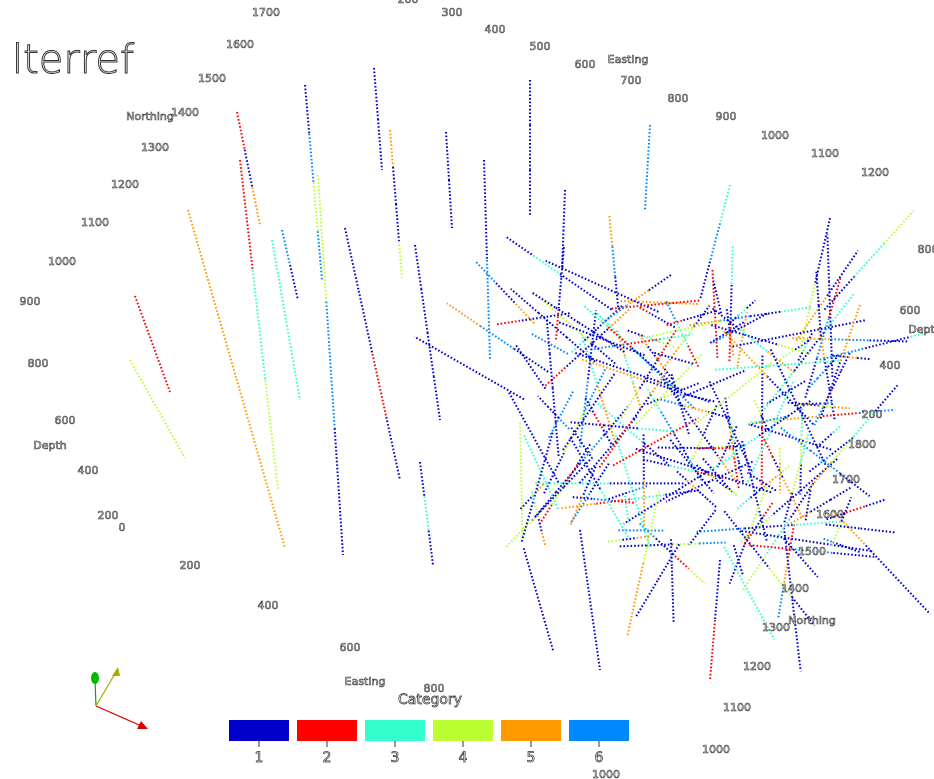  Describe the element at coordinates (395, 758) in the screenshot. I see `legend-label: 3` at that location.